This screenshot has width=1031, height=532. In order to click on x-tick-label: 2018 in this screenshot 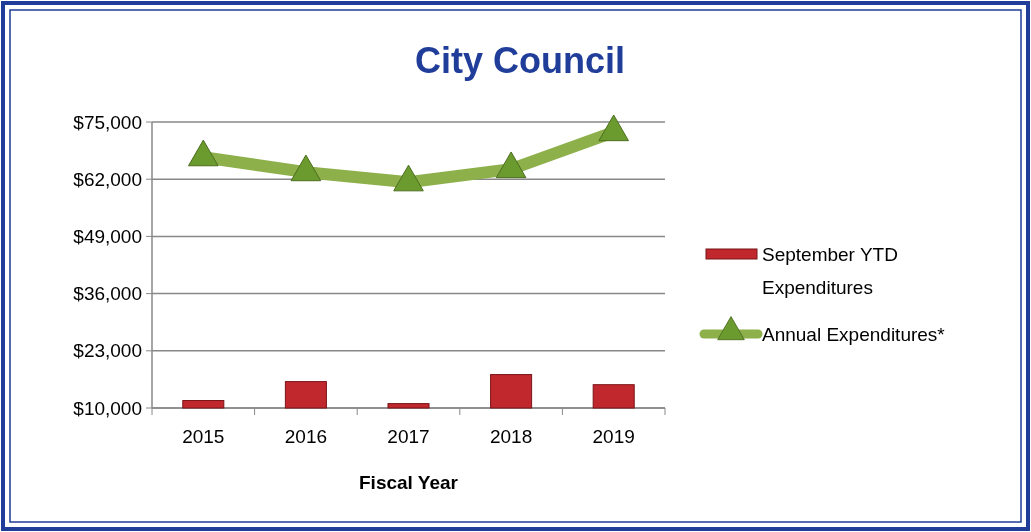, I will do `click(511, 436)`.